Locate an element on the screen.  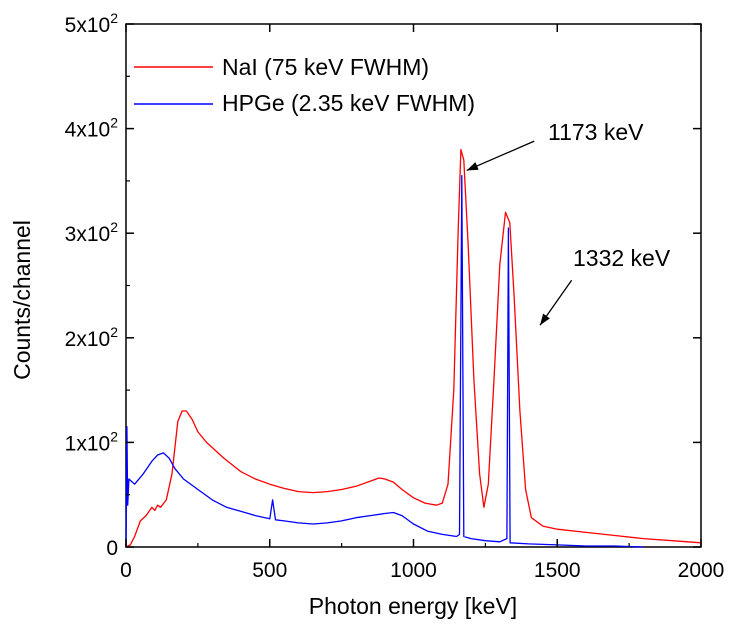
y-tick-label: 2x10² is located at coordinates (92, 337).